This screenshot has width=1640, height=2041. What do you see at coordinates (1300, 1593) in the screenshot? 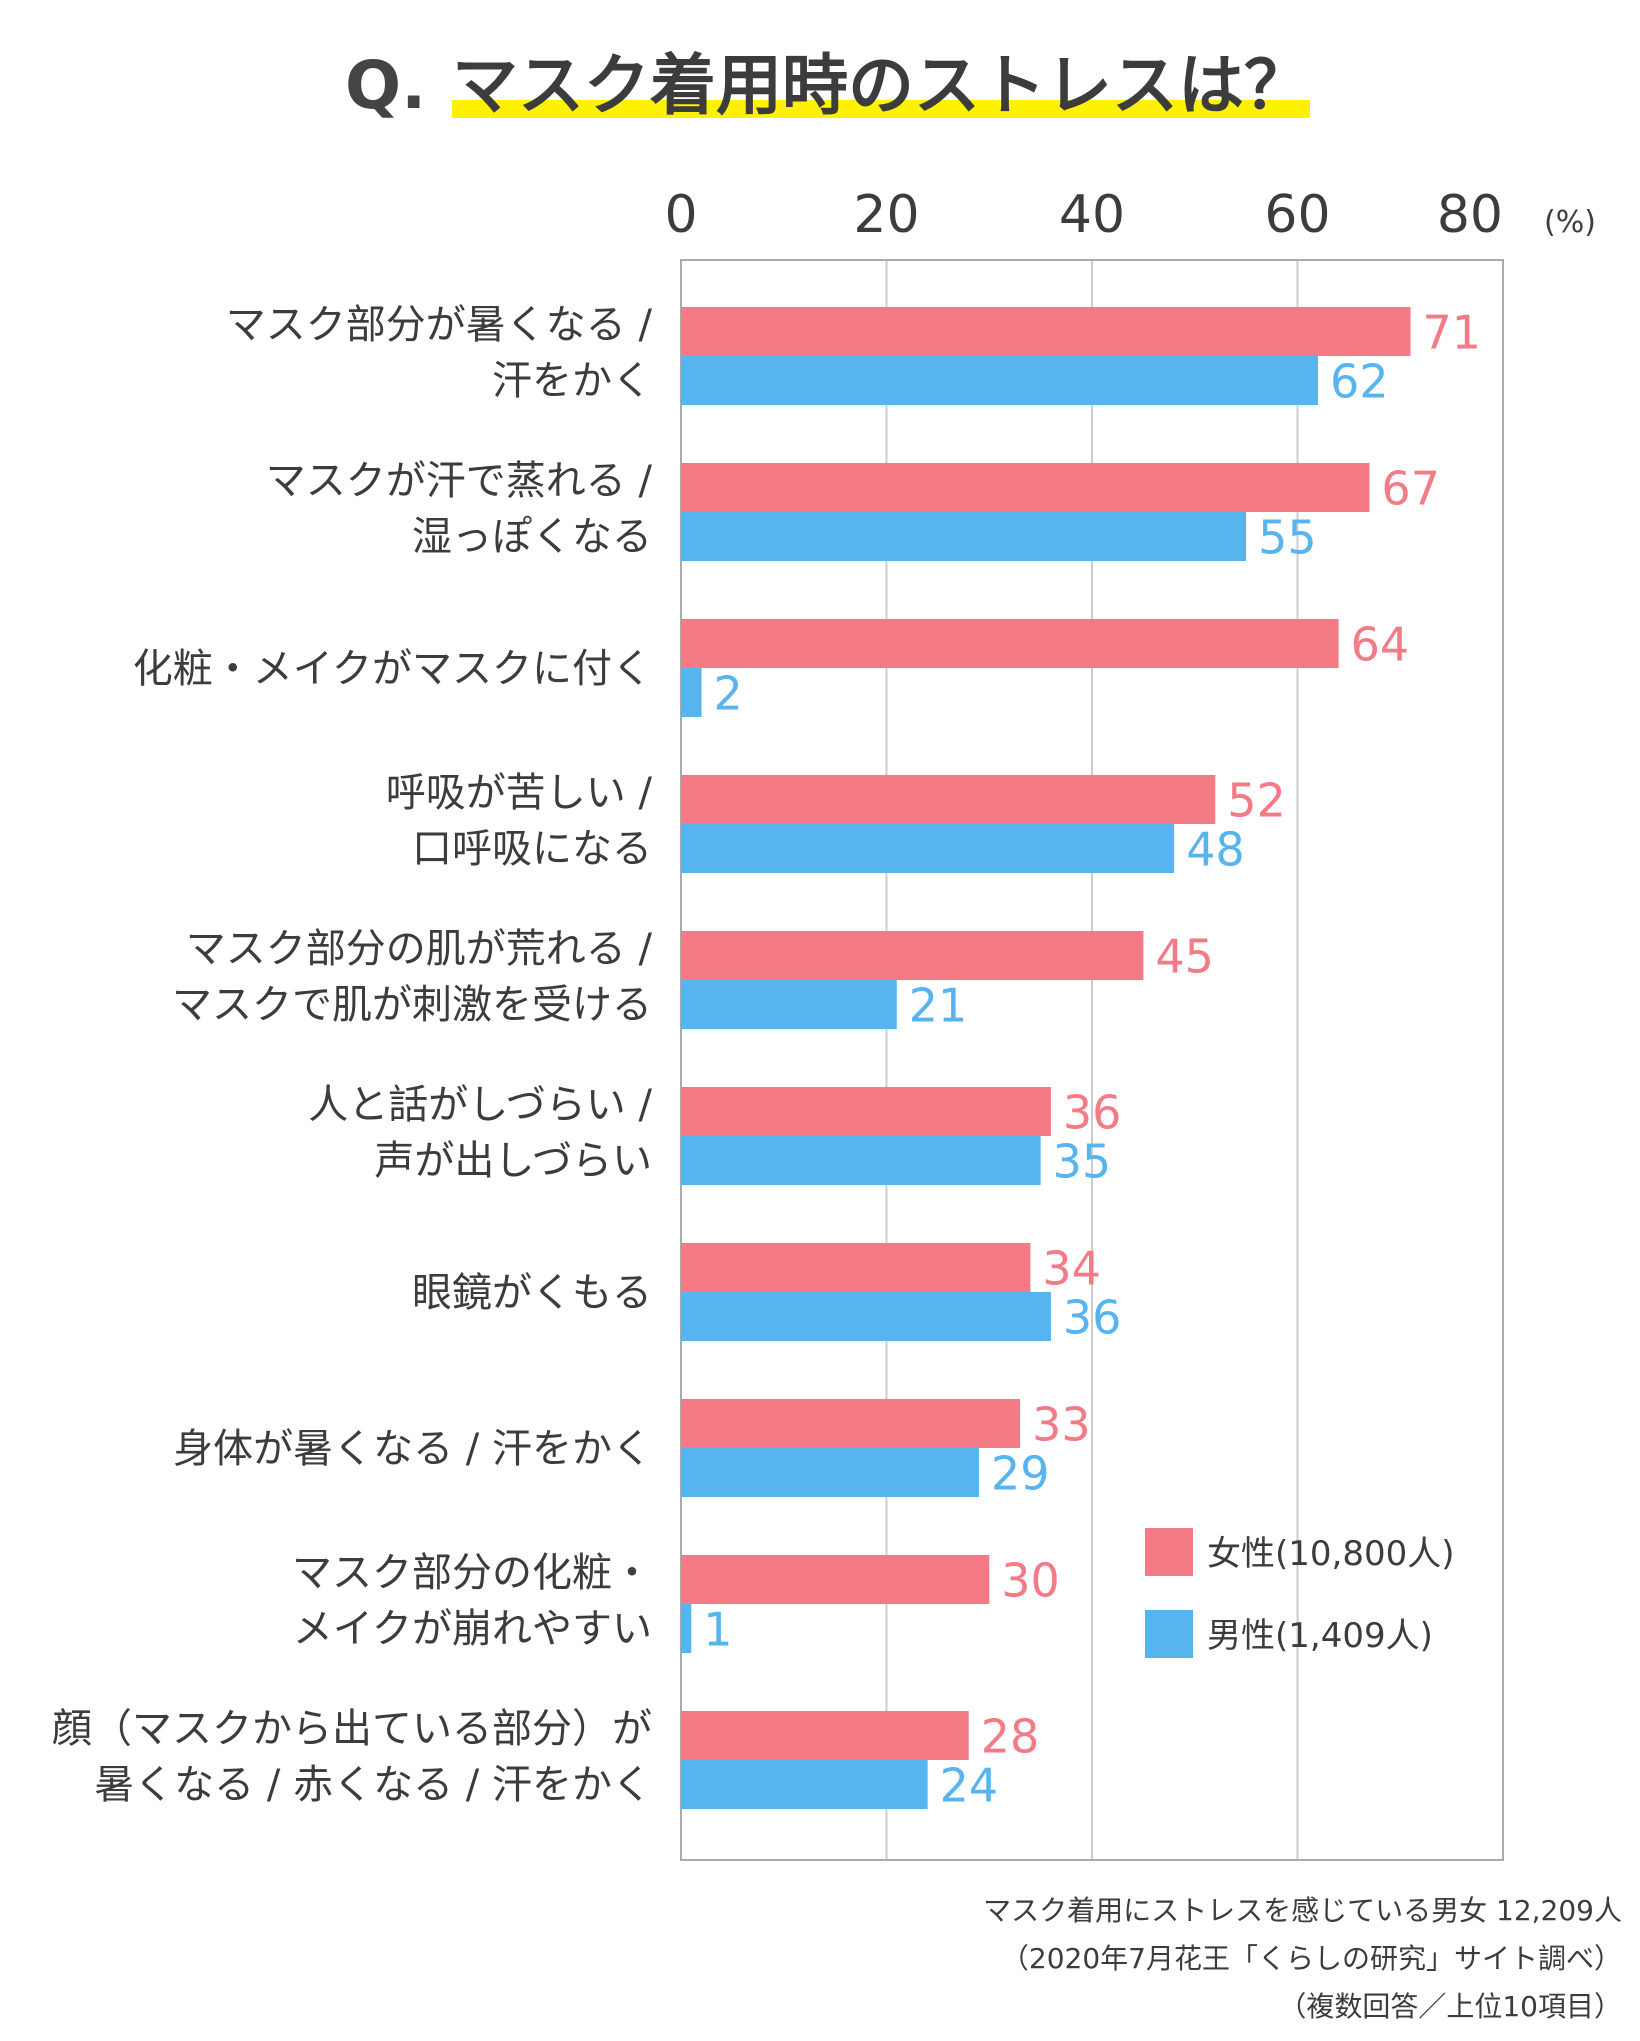
I see `legend: 女性(10,800人) 男性(1,409人)` at bounding box center [1300, 1593].